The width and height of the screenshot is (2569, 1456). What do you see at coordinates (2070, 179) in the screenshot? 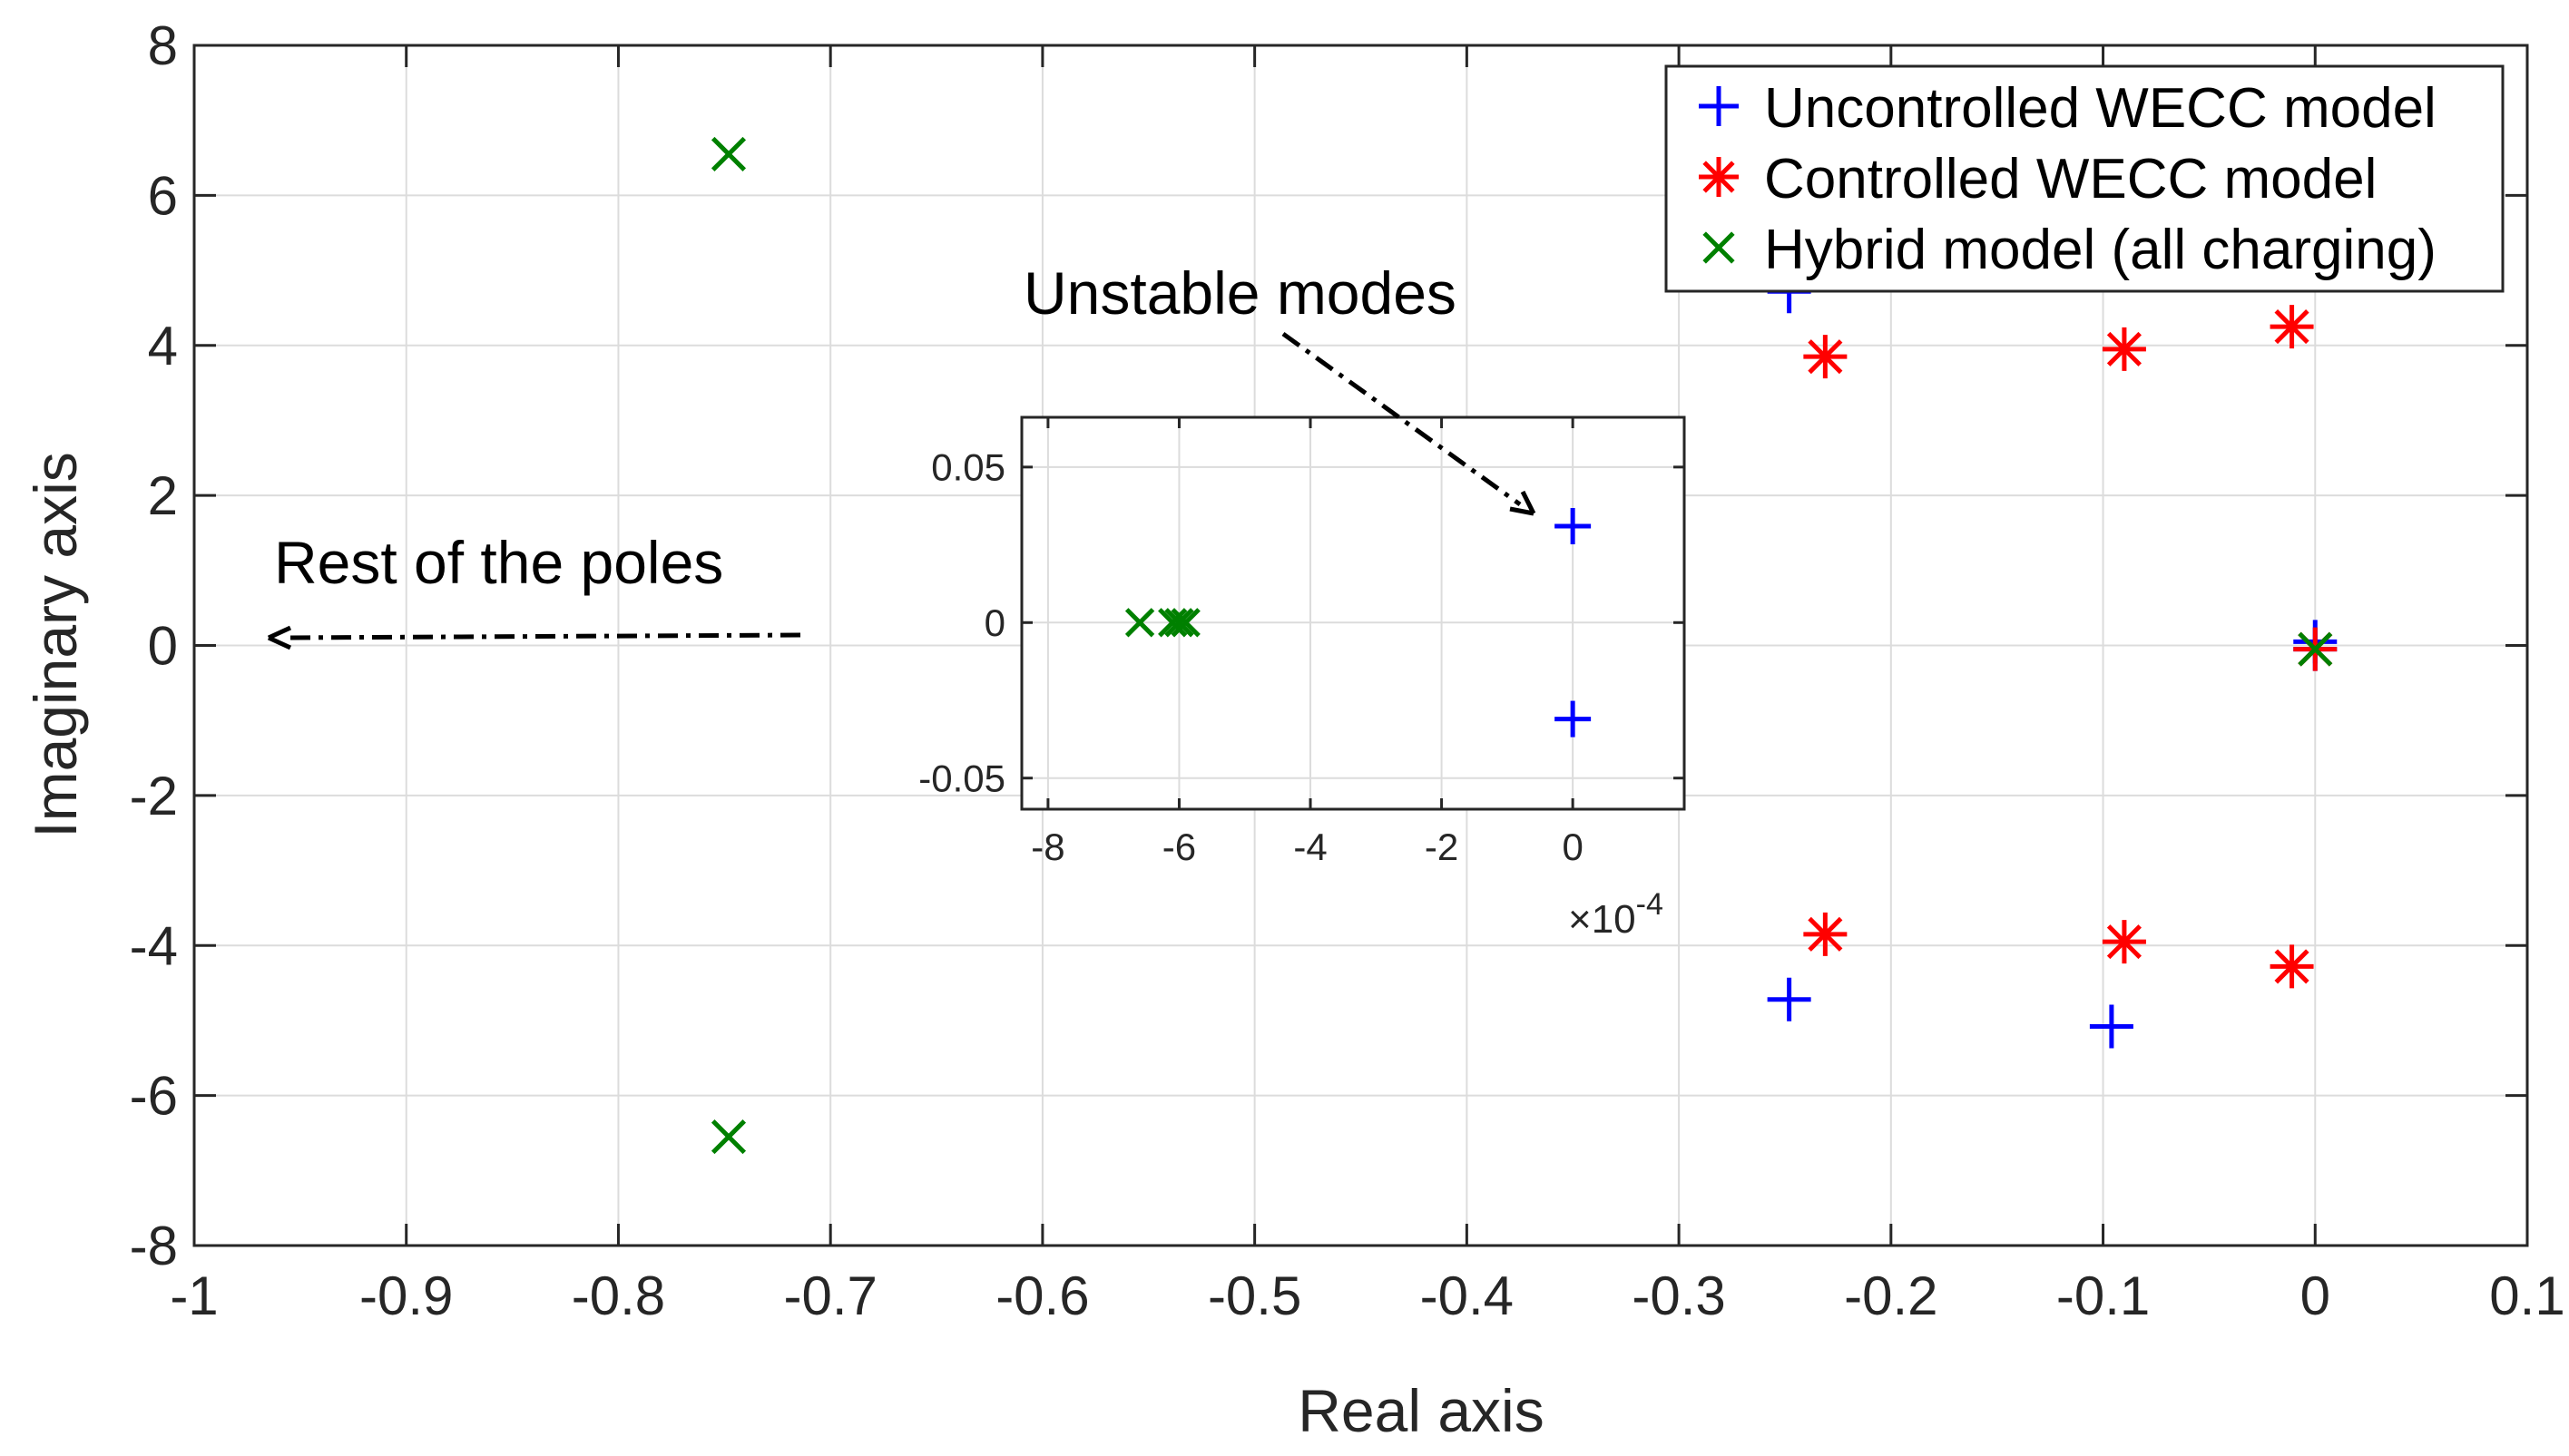
I see `legend-label-controlled: Controlled WECC model` at bounding box center [2070, 179].